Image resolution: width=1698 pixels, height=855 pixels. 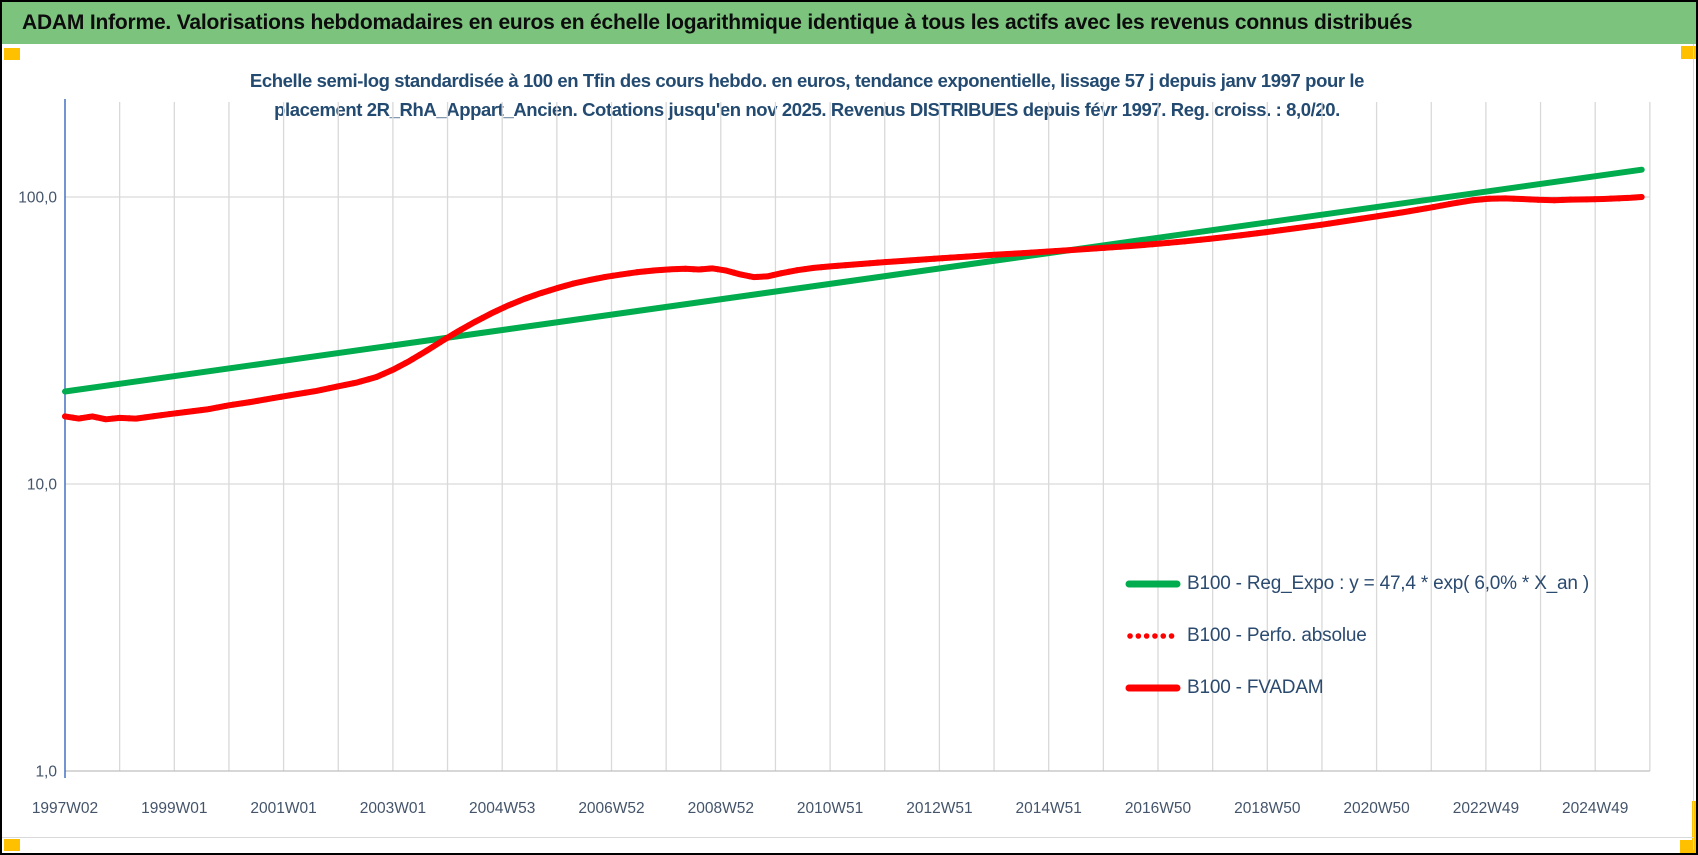 What do you see at coordinates (1693, 447) in the screenshot?
I see `chart-frame-right-border` at bounding box center [1693, 447].